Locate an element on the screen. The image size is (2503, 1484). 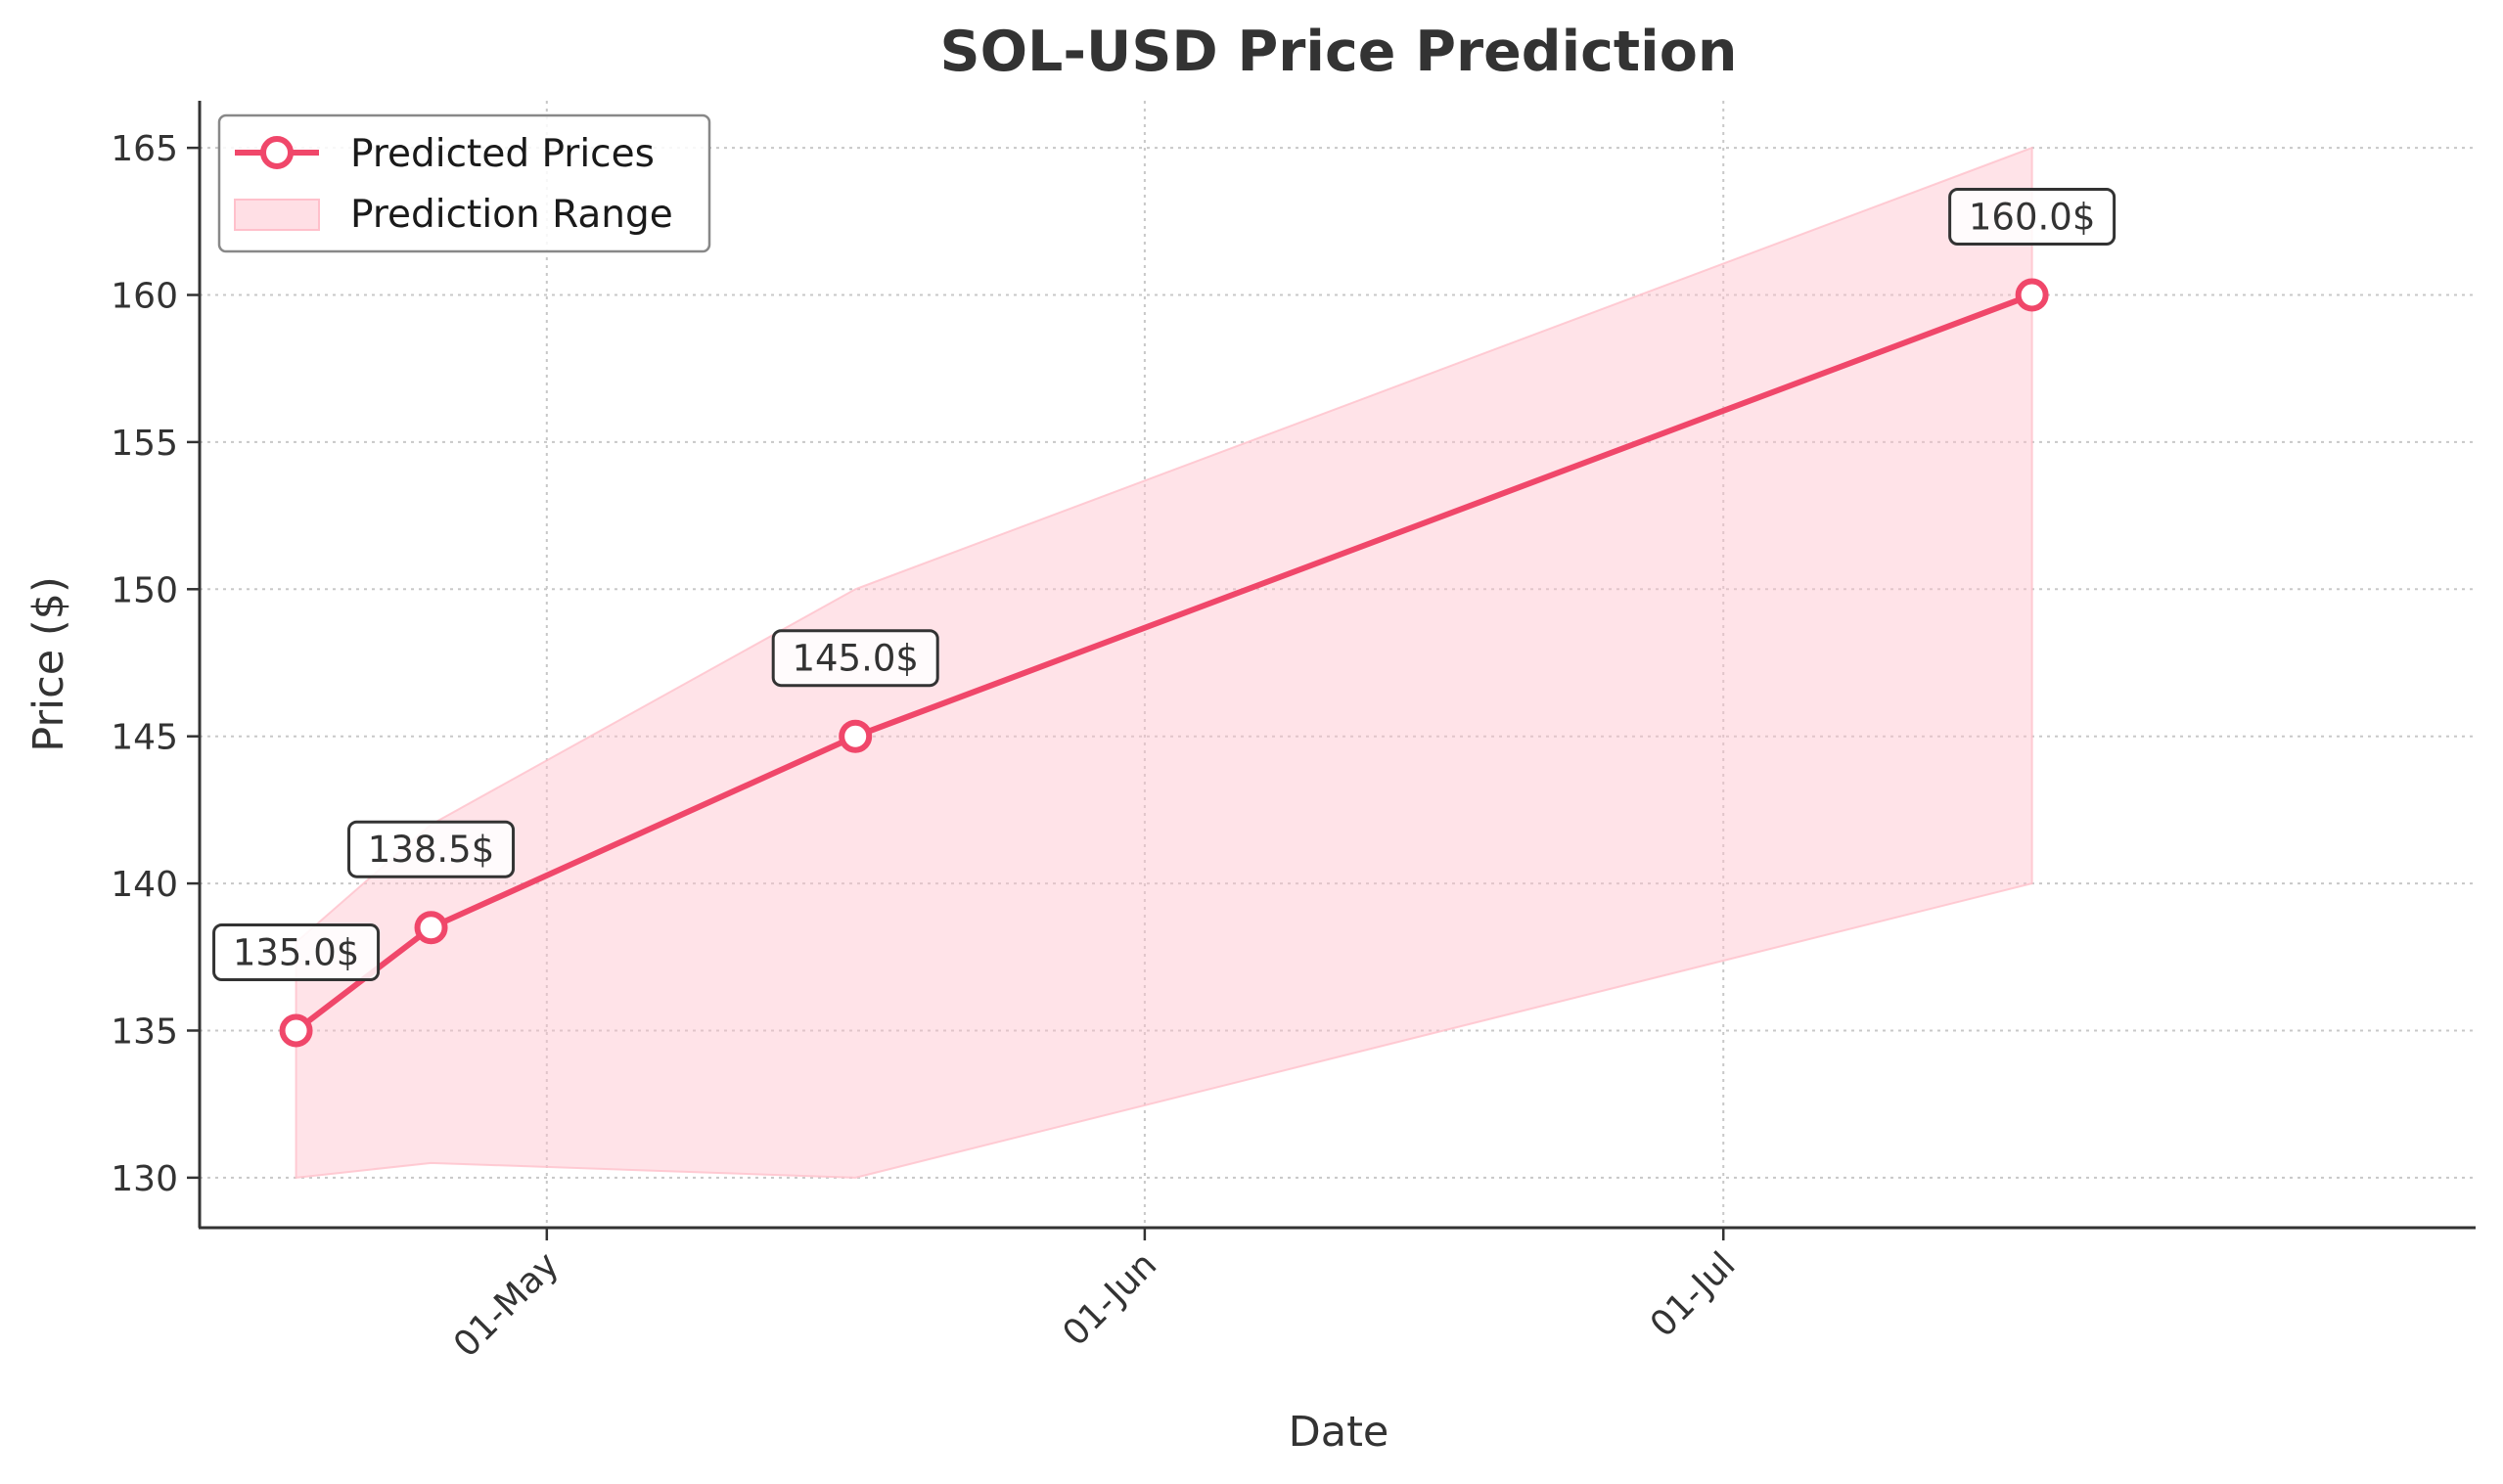
y-tick-label: 155 is located at coordinates (144, 444).